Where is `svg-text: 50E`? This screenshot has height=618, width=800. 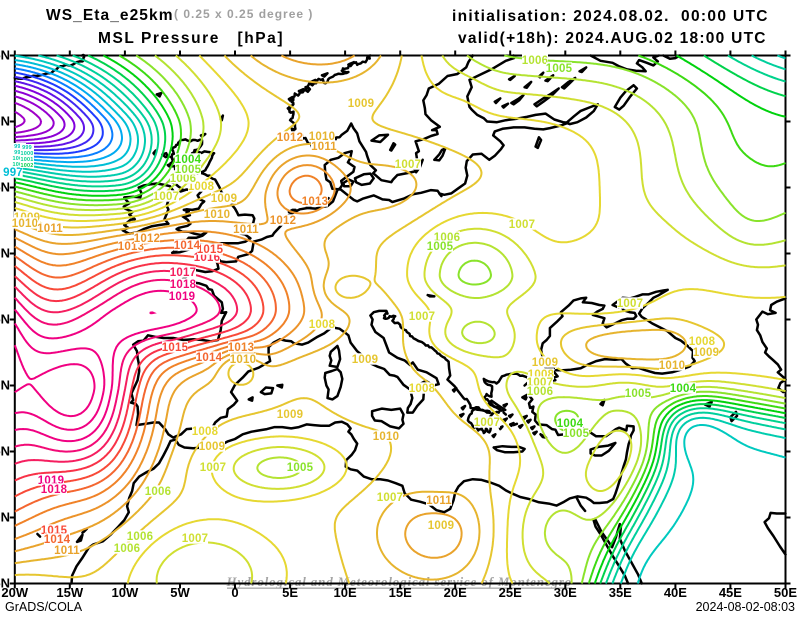 svg-text: 50E is located at coordinates (785, 592).